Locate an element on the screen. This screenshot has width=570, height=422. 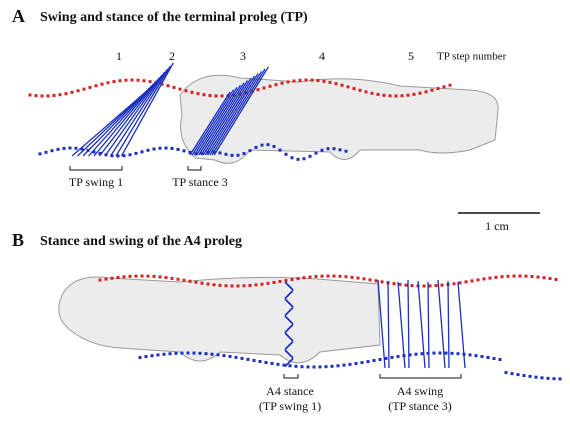
step-number-label: TP step number is located at coordinates (472, 57).